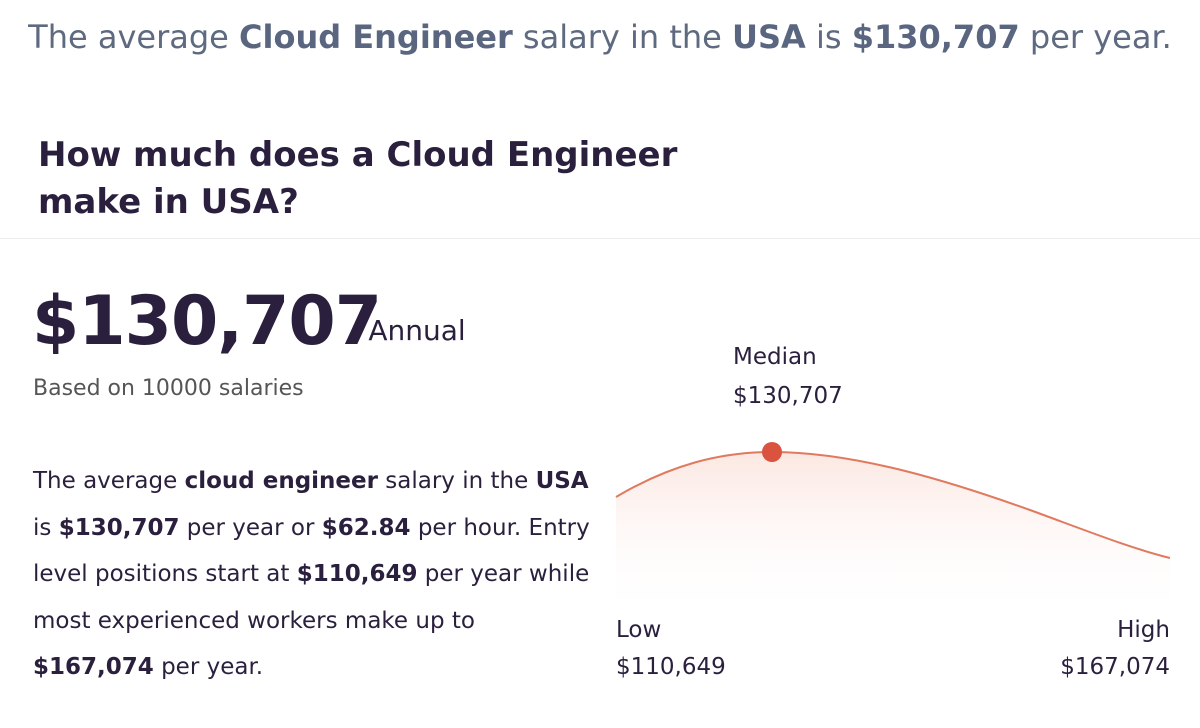 The width and height of the screenshot is (1200, 728). Describe the element at coordinates (775, 357) in the screenshot. I see `median-label: Median` at that location.